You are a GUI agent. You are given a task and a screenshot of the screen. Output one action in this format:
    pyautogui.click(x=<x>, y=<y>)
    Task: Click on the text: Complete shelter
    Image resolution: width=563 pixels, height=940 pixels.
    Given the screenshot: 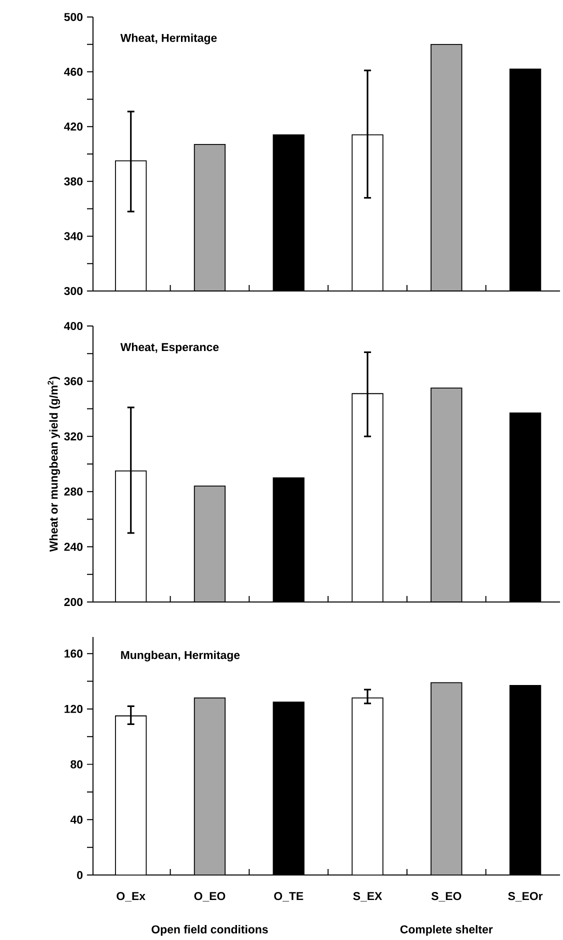 What is the action you would take?
    pyautogui.click(x=446, y=930)
    